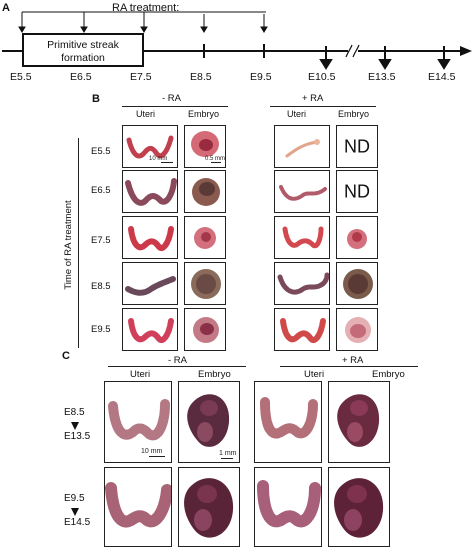  What do you see at coordinates (21, 77) in the screenshot?
I see `timepoint-e5-5: E5.5` at bounding box center [21, 77].